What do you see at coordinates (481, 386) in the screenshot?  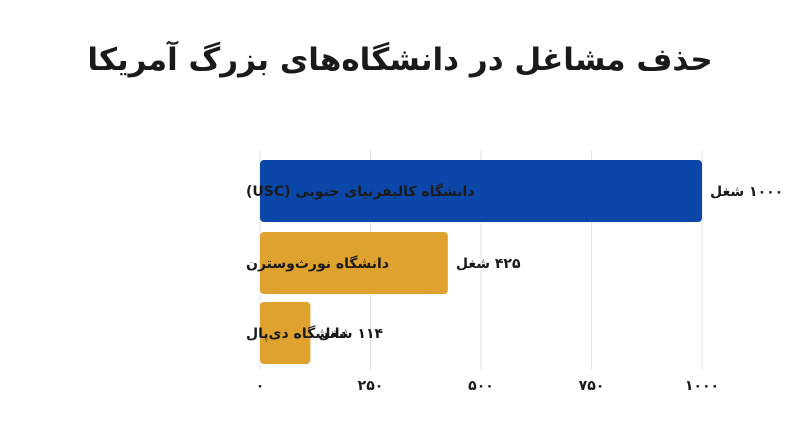 I see `x-tick-label: ۵۰۰` at bounding box center [481, 386].